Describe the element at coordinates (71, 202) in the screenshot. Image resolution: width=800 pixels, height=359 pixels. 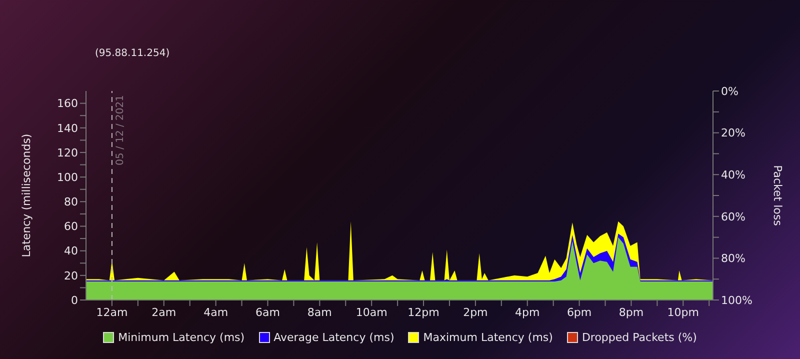
I see `y-tick-label: 80` at that location.